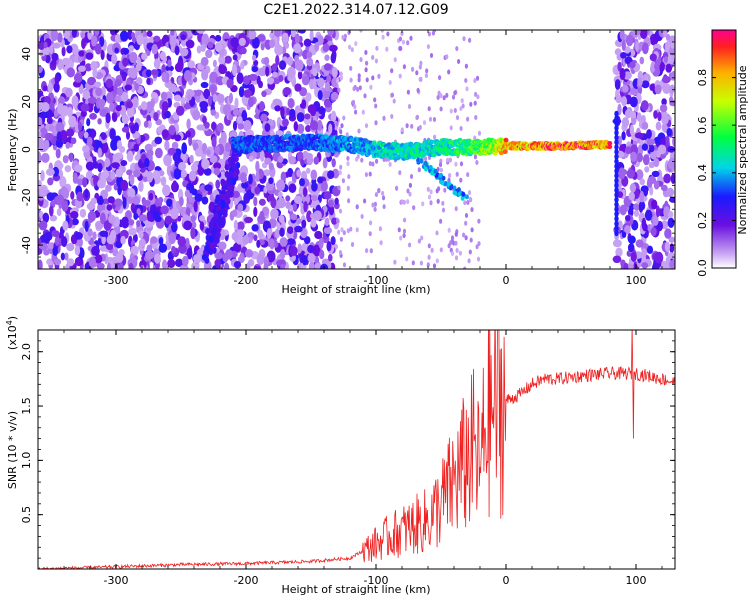 Image resolution: width=750 pixels, height=600 pixels. What do you see at coordinates (26, 102) in the screenshot?
I see `y-tick-label: 20` at bounding box center [26, 102].